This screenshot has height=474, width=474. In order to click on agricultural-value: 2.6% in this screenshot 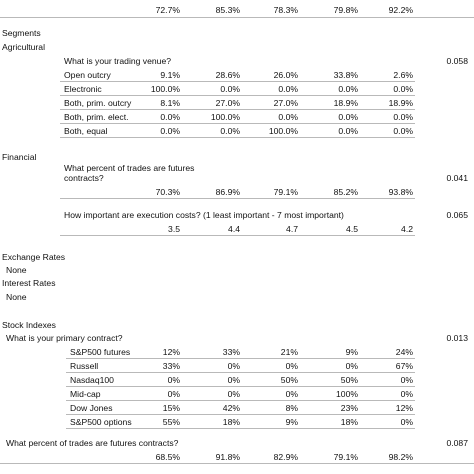, I will do `click(403, 75)`.